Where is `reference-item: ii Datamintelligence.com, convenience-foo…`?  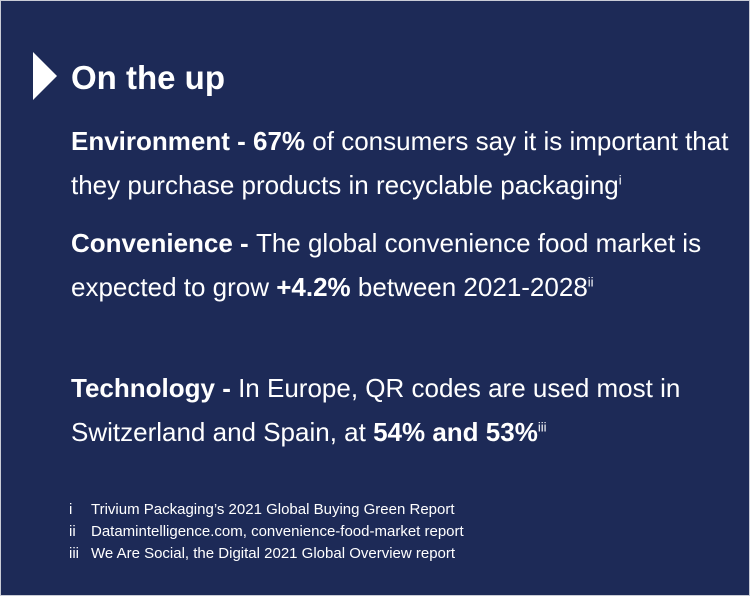 reference-item: ii Datamintelligence.com, convenience-foo… is located at coordinates (266, 532).